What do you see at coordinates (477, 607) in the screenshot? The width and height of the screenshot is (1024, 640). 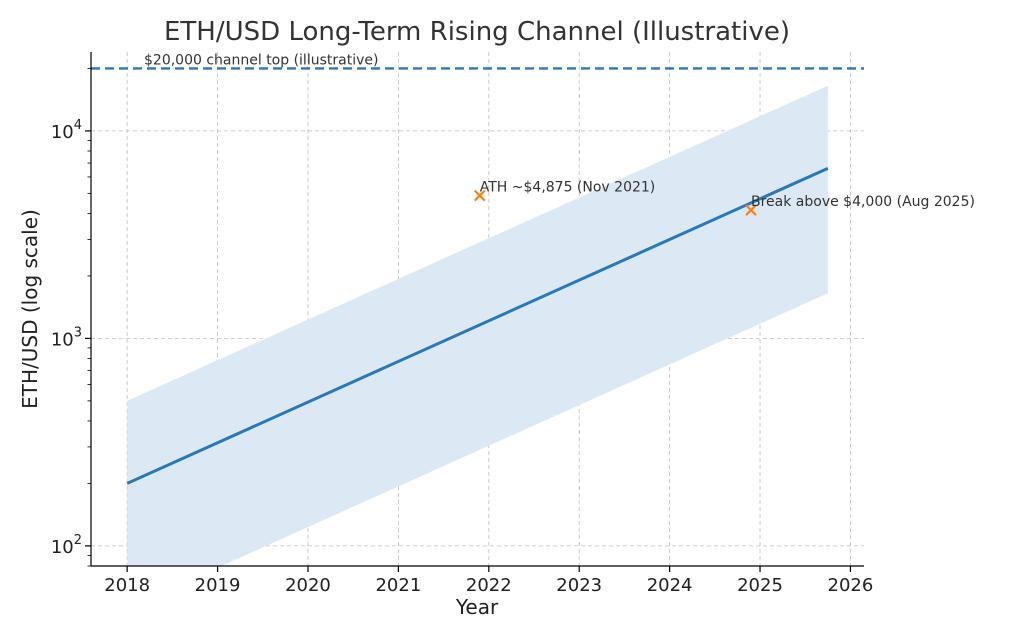 I see `x-axis-label: Year` at bounding box center [477, 607].